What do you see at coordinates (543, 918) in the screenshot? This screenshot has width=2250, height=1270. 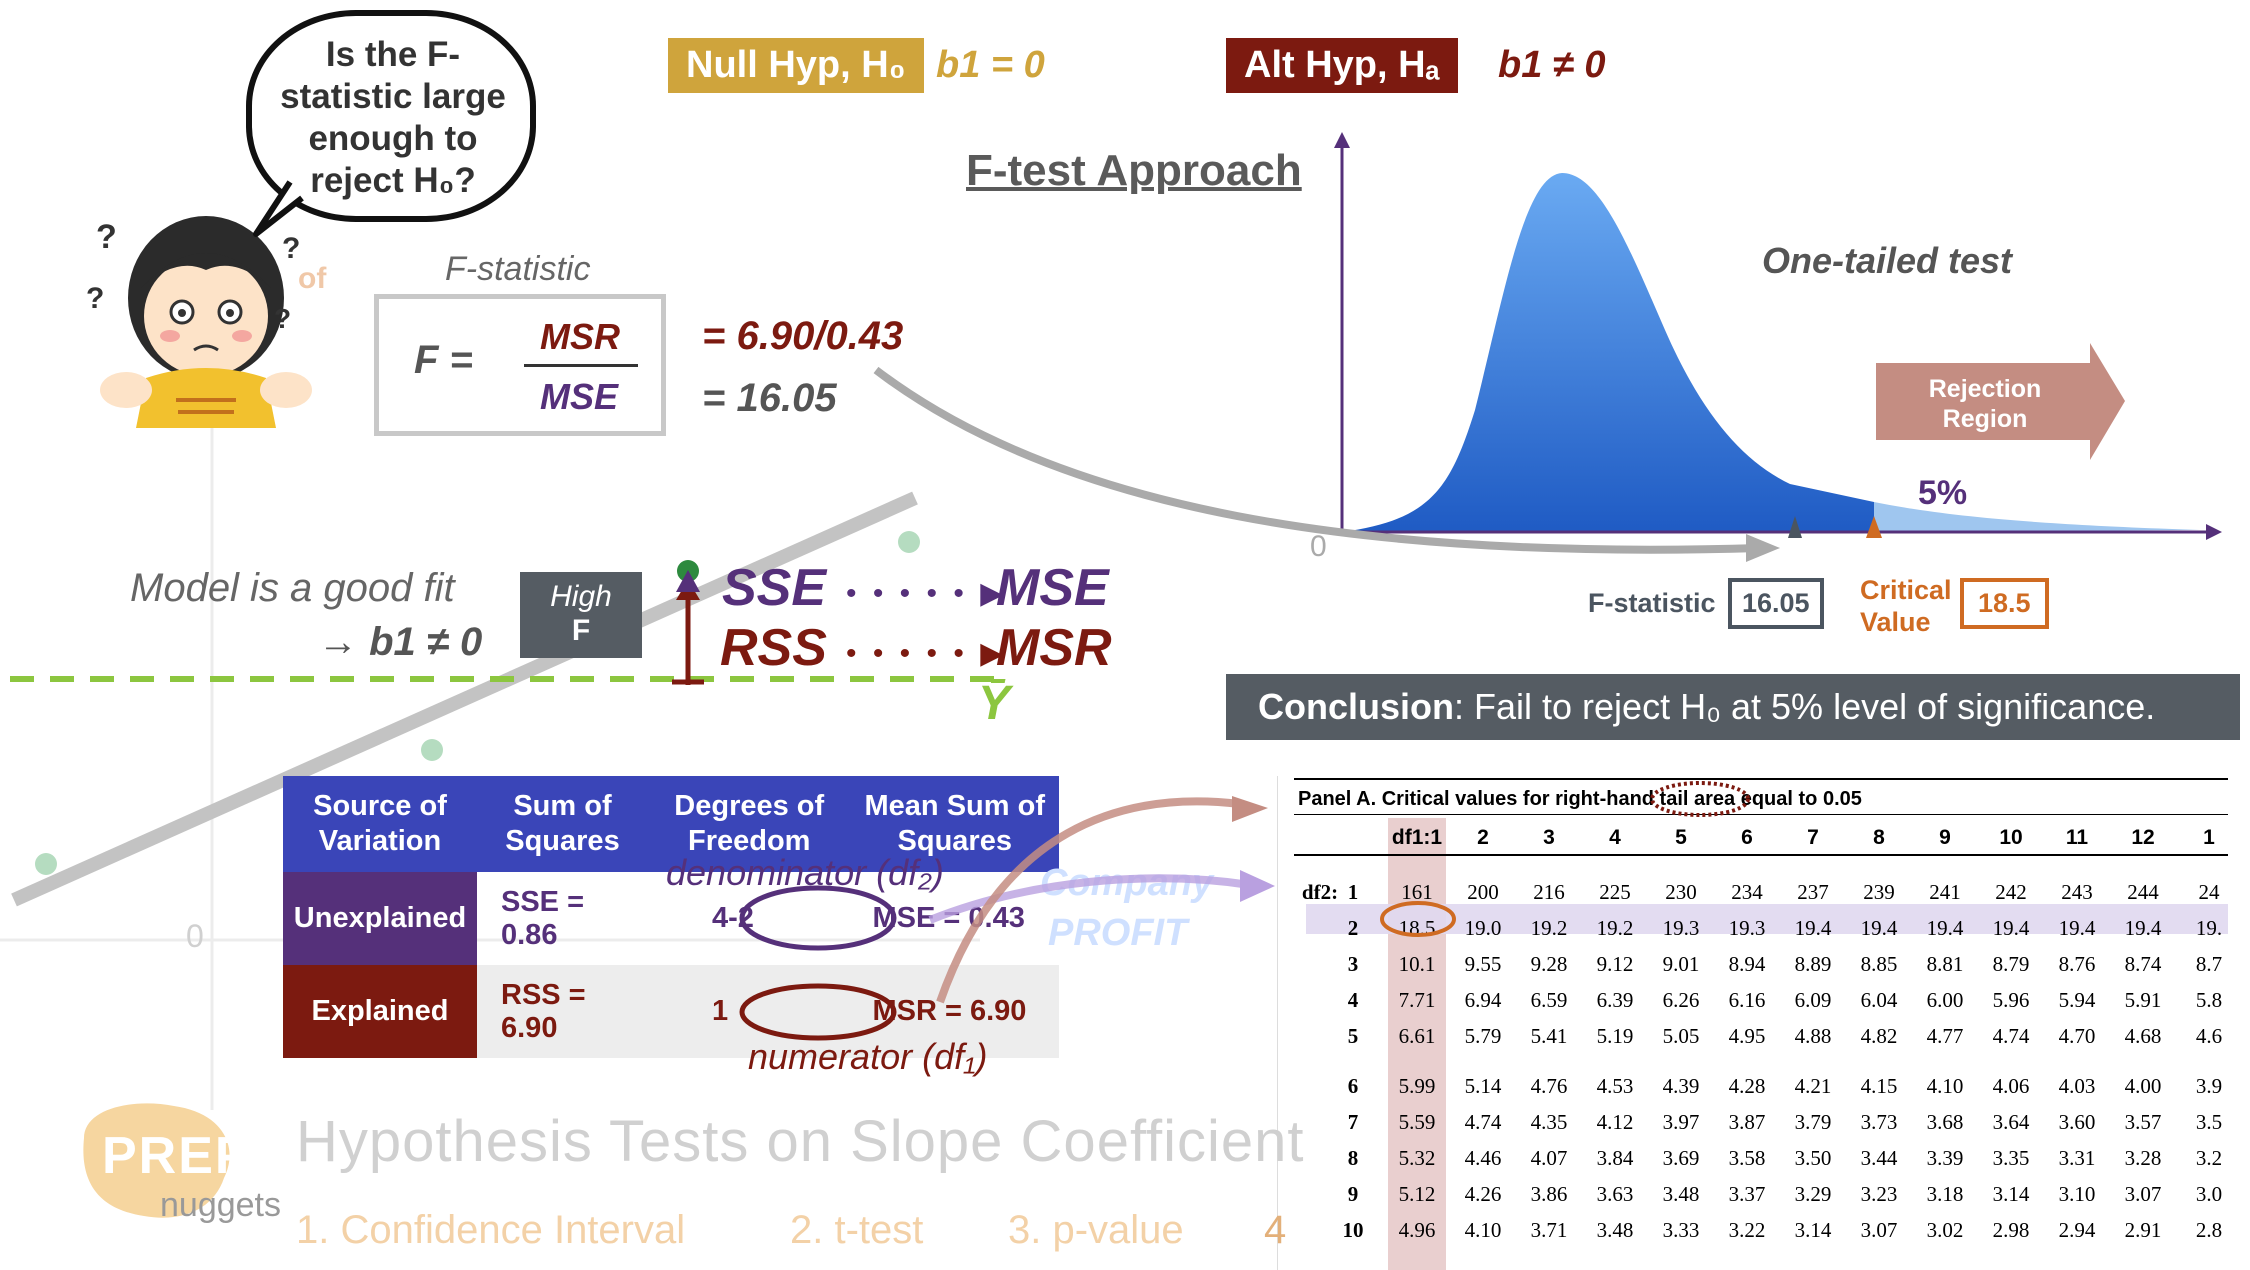 I see `anova-ss: SSE = 0.86` at bounding box center [543, 918].